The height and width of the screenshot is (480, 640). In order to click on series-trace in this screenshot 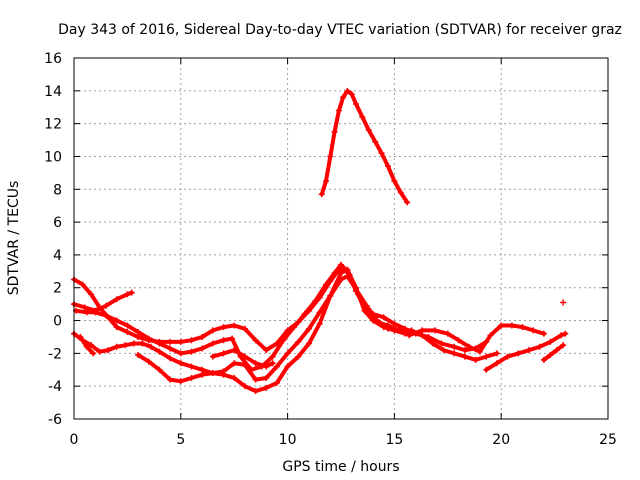, I will do `click(553, 352)`.